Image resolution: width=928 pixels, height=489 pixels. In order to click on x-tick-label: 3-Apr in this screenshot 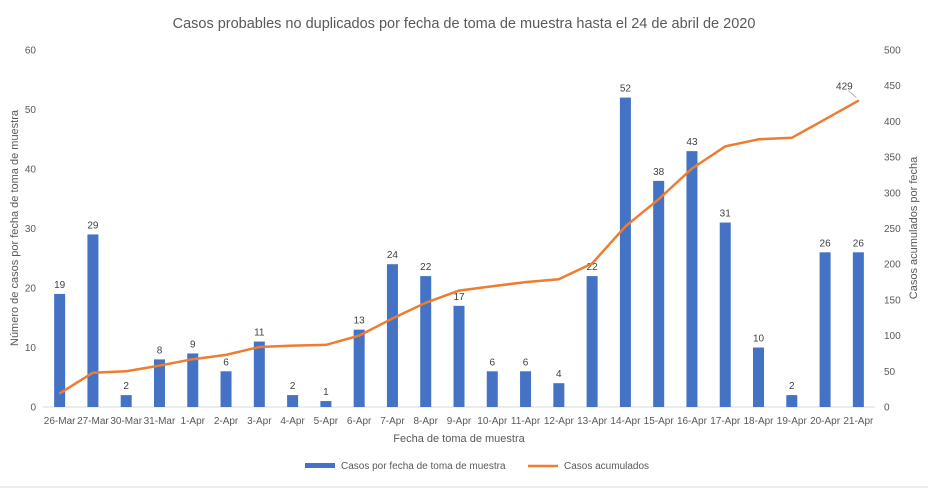, I will do `click(259, 421)`.